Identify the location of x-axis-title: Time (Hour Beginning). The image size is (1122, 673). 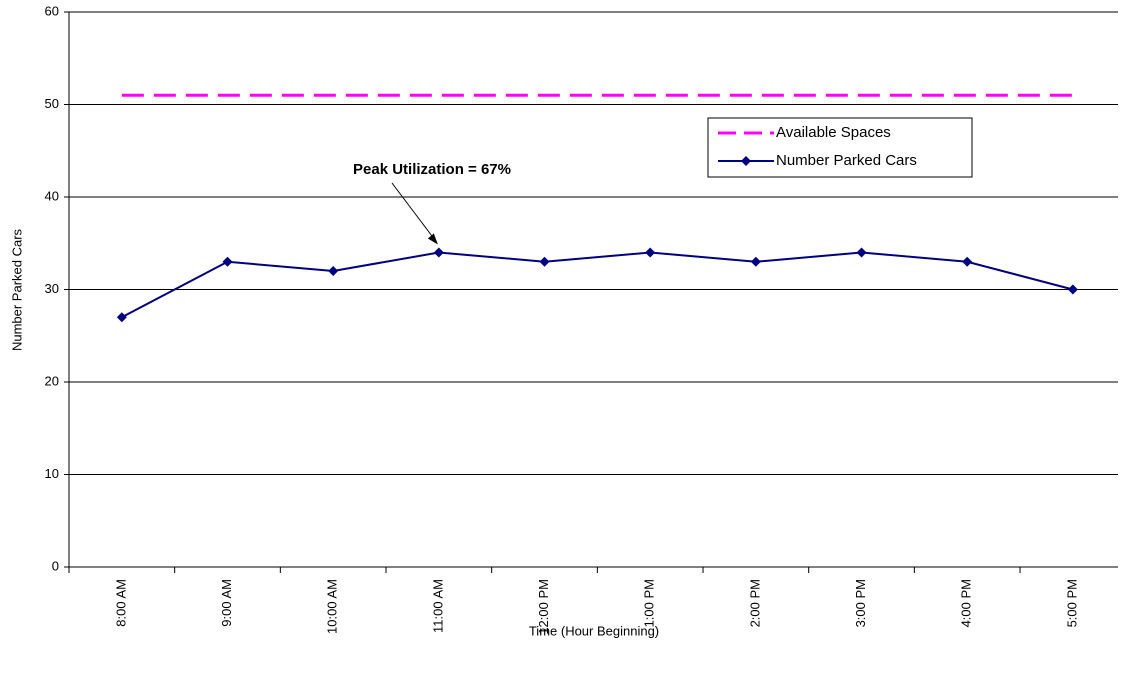
(594, 630).